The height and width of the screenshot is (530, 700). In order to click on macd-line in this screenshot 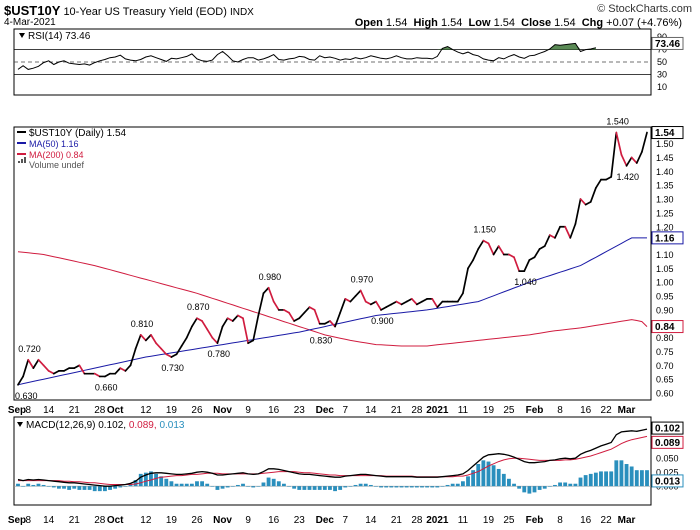, I will do `click(332, 457)`.